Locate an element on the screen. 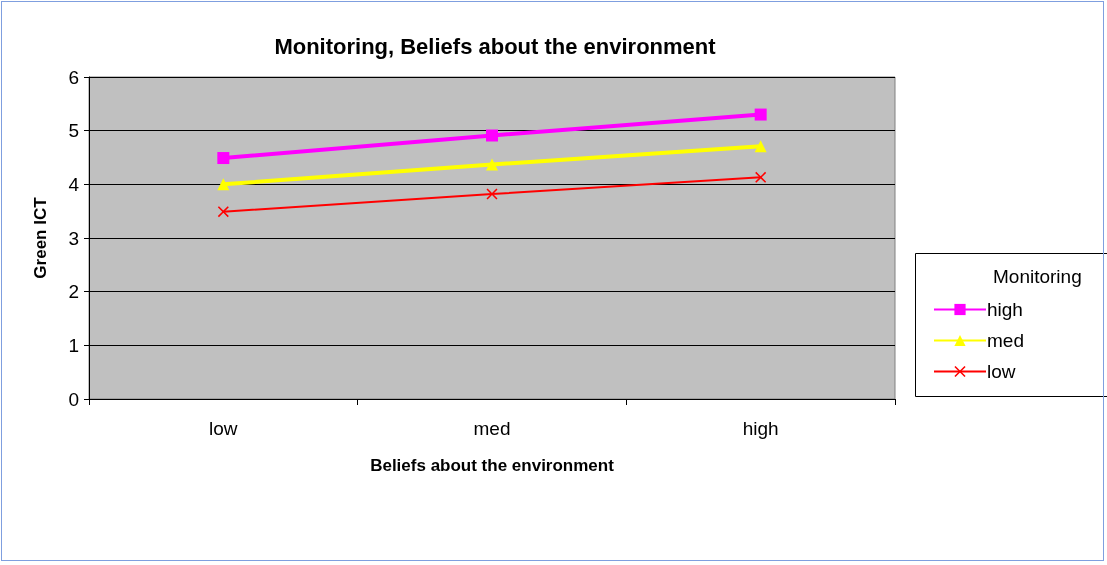 The image size is (1107, 565). x-tick-label: high is located at coordinates (760, 428).